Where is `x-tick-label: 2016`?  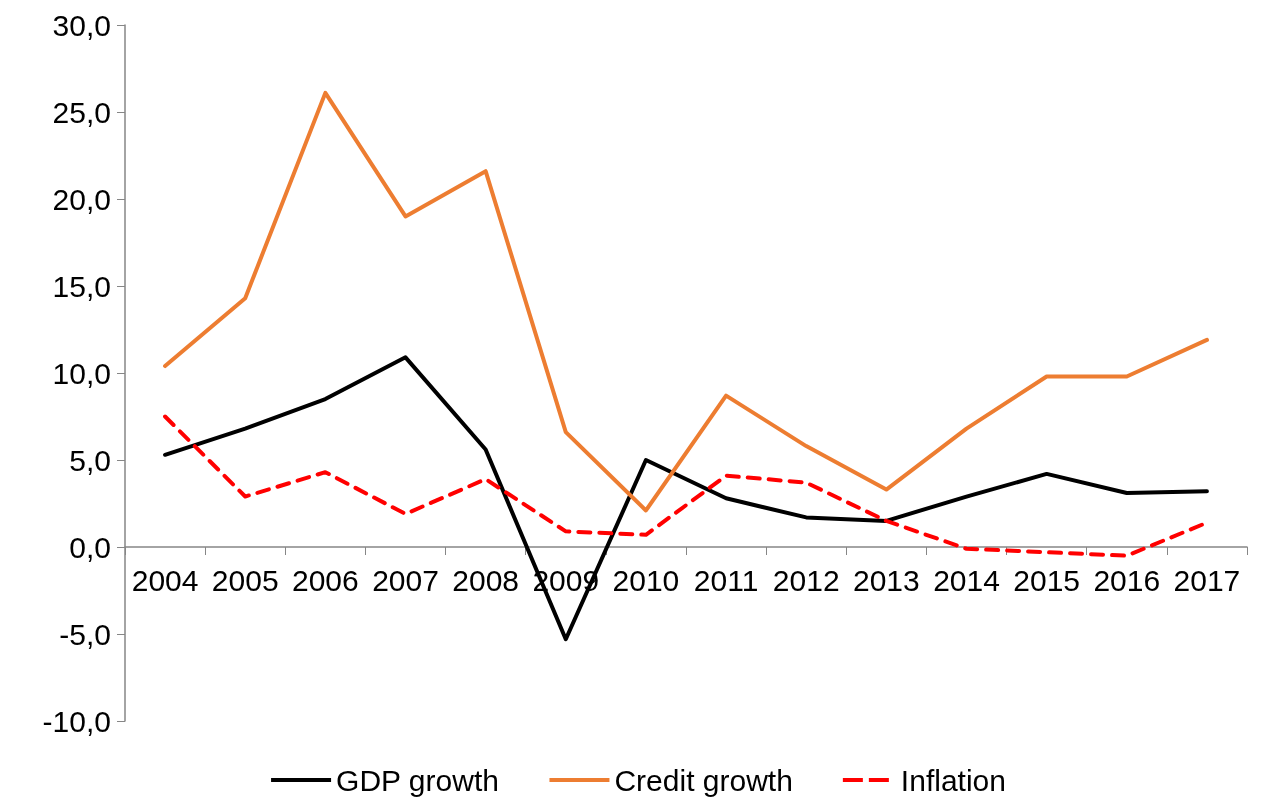 x-tick-label: 2016 is located at coordinates (1127, 580).